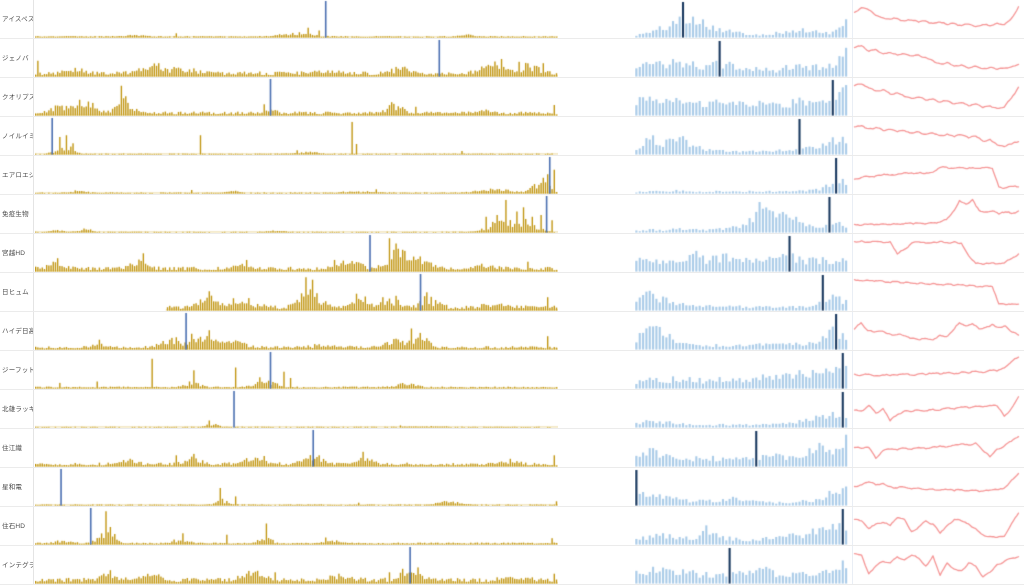 Image resolution: width=1024 pixels, height=586 pixels. I want to click on chart-row: 星和電, so click(512, 487).